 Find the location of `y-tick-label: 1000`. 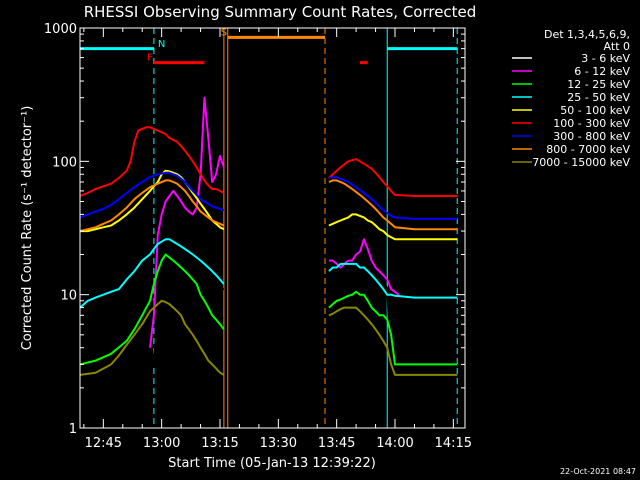

y-tick-label: 1000 is located at coordinates (60, 29).